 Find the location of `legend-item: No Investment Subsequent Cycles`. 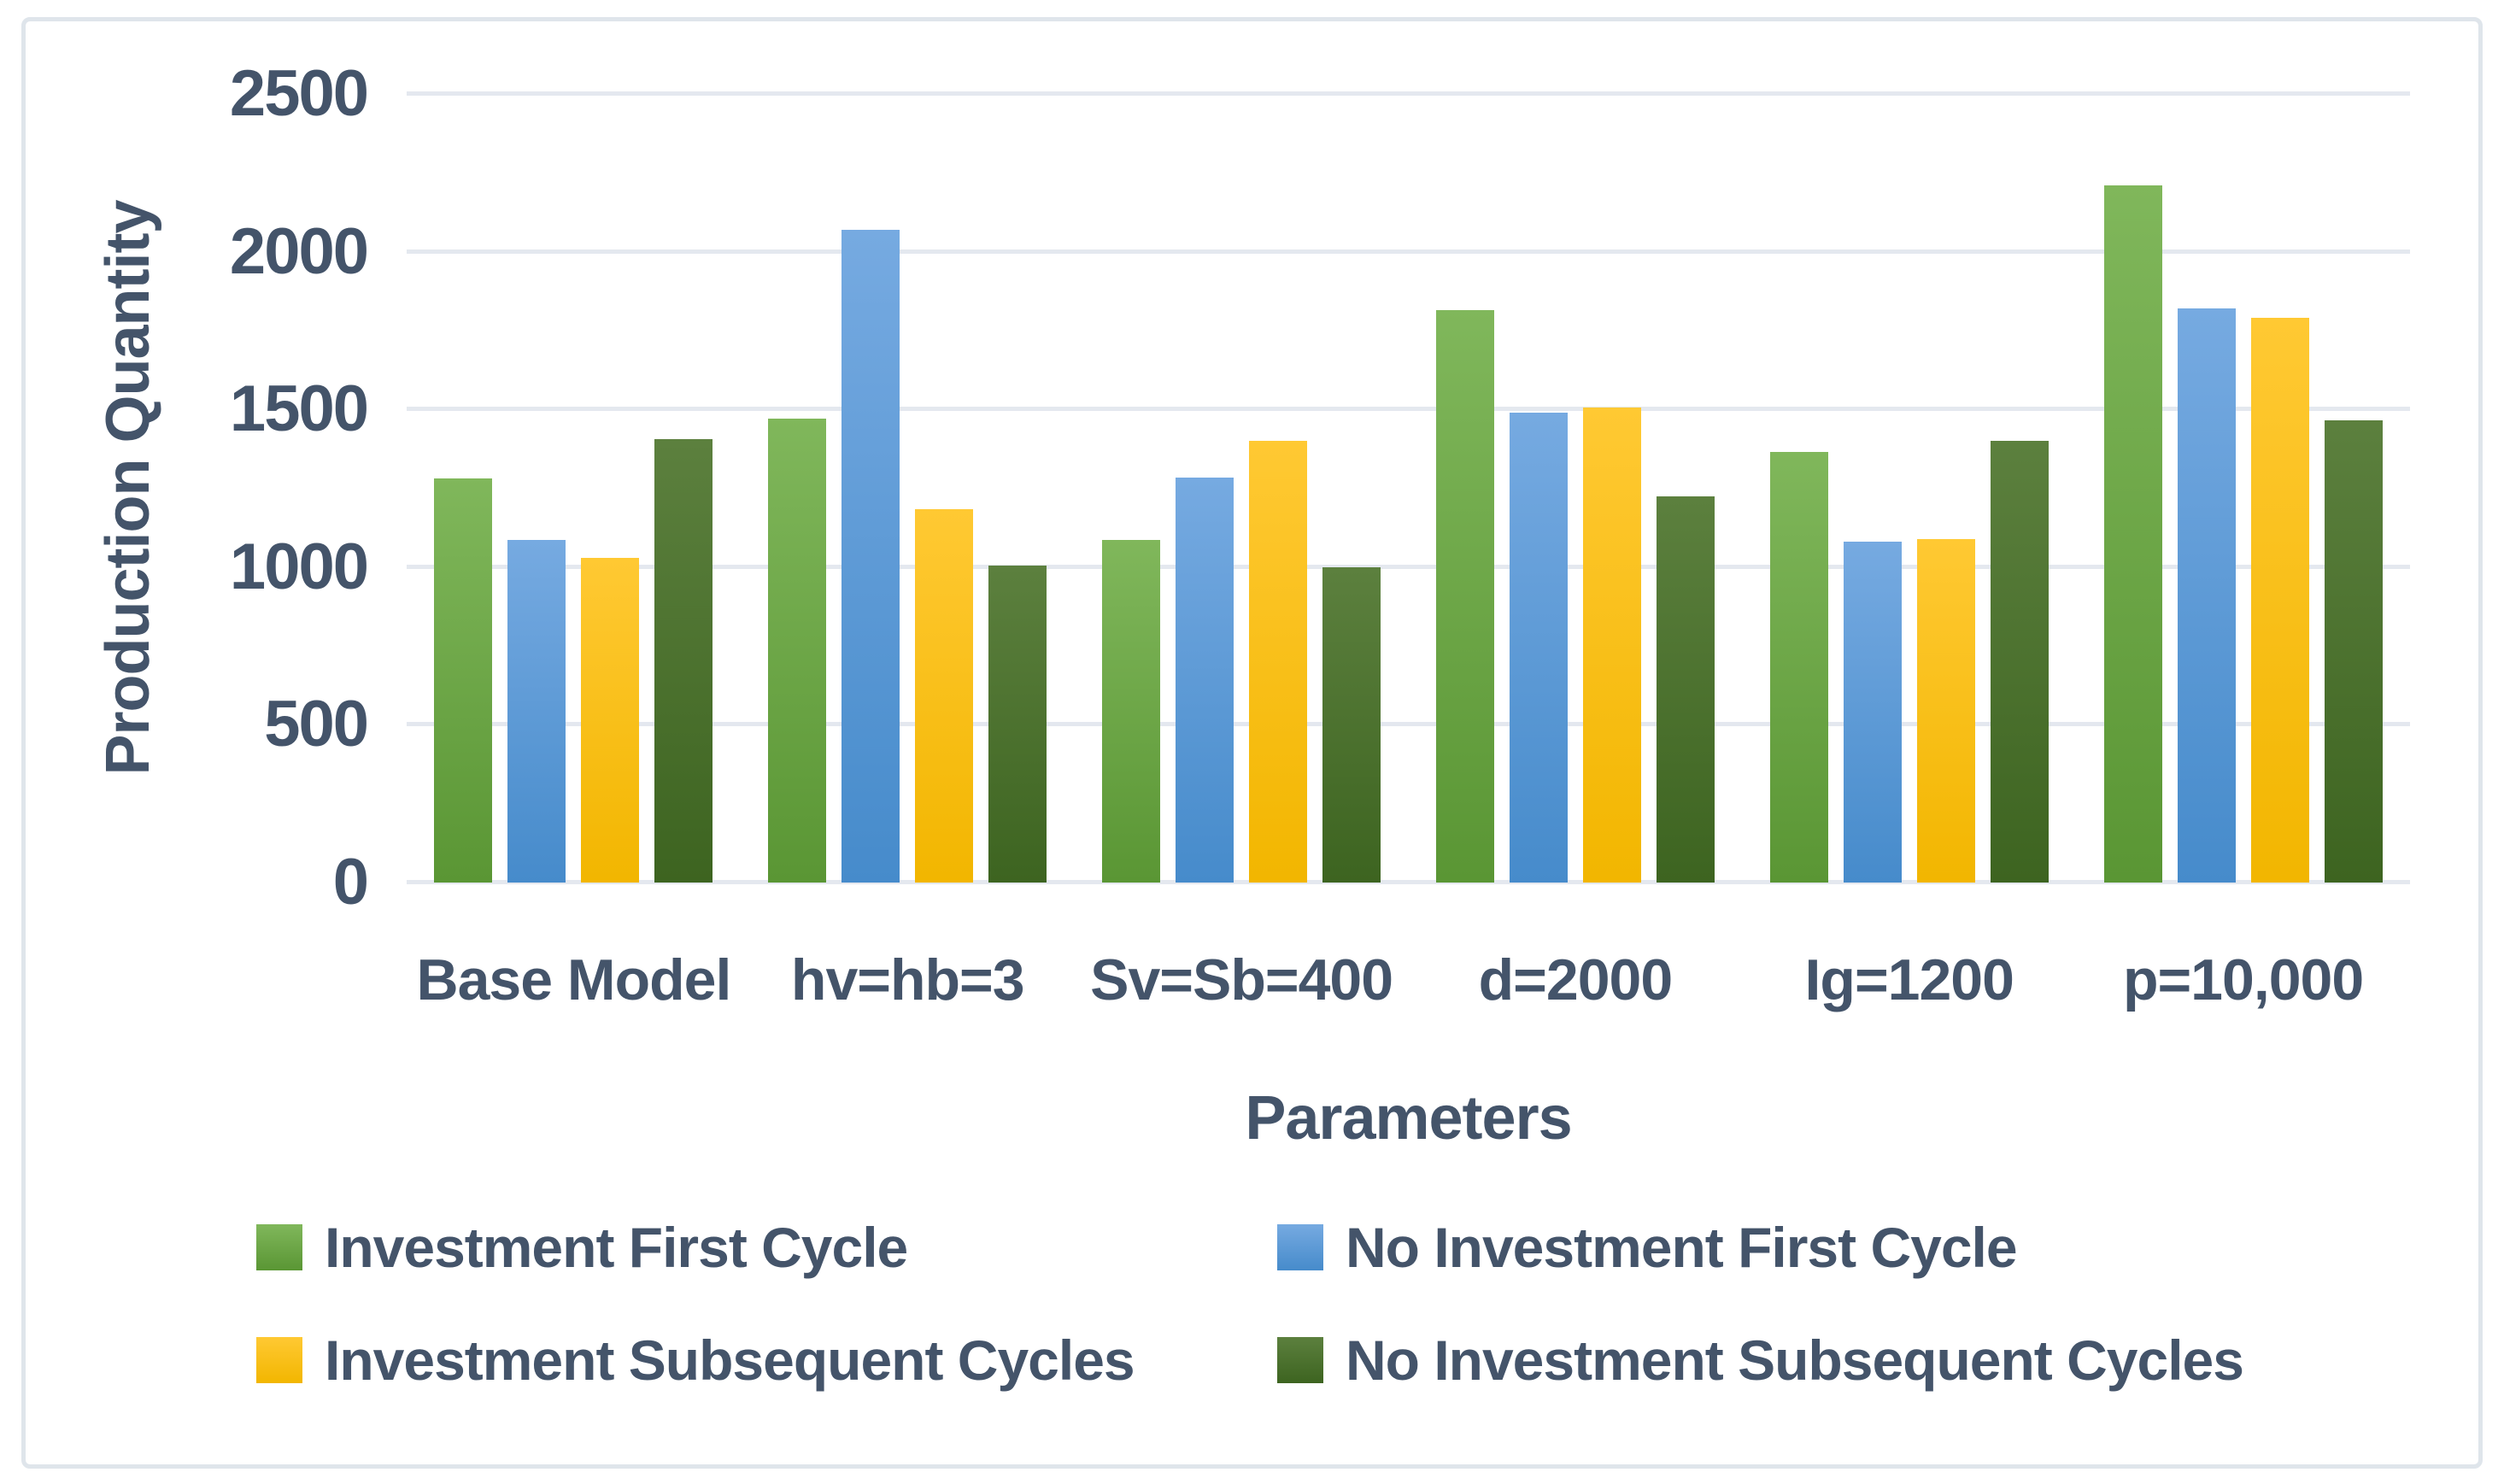

legend-item: No Investment Subsequent Cycles is located at coordinates (1805, 1360).